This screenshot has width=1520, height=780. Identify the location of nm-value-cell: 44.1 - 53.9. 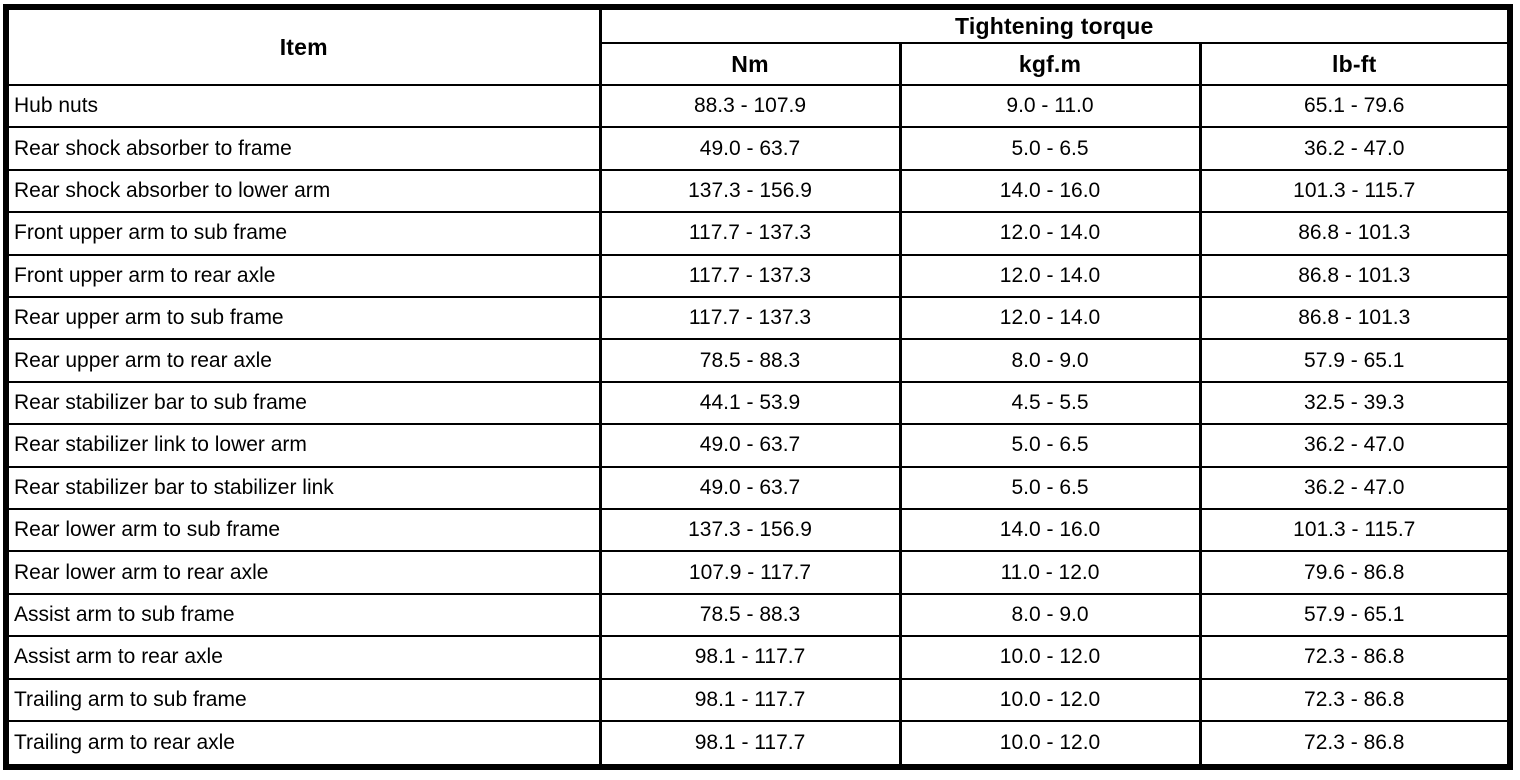
(750, 403).